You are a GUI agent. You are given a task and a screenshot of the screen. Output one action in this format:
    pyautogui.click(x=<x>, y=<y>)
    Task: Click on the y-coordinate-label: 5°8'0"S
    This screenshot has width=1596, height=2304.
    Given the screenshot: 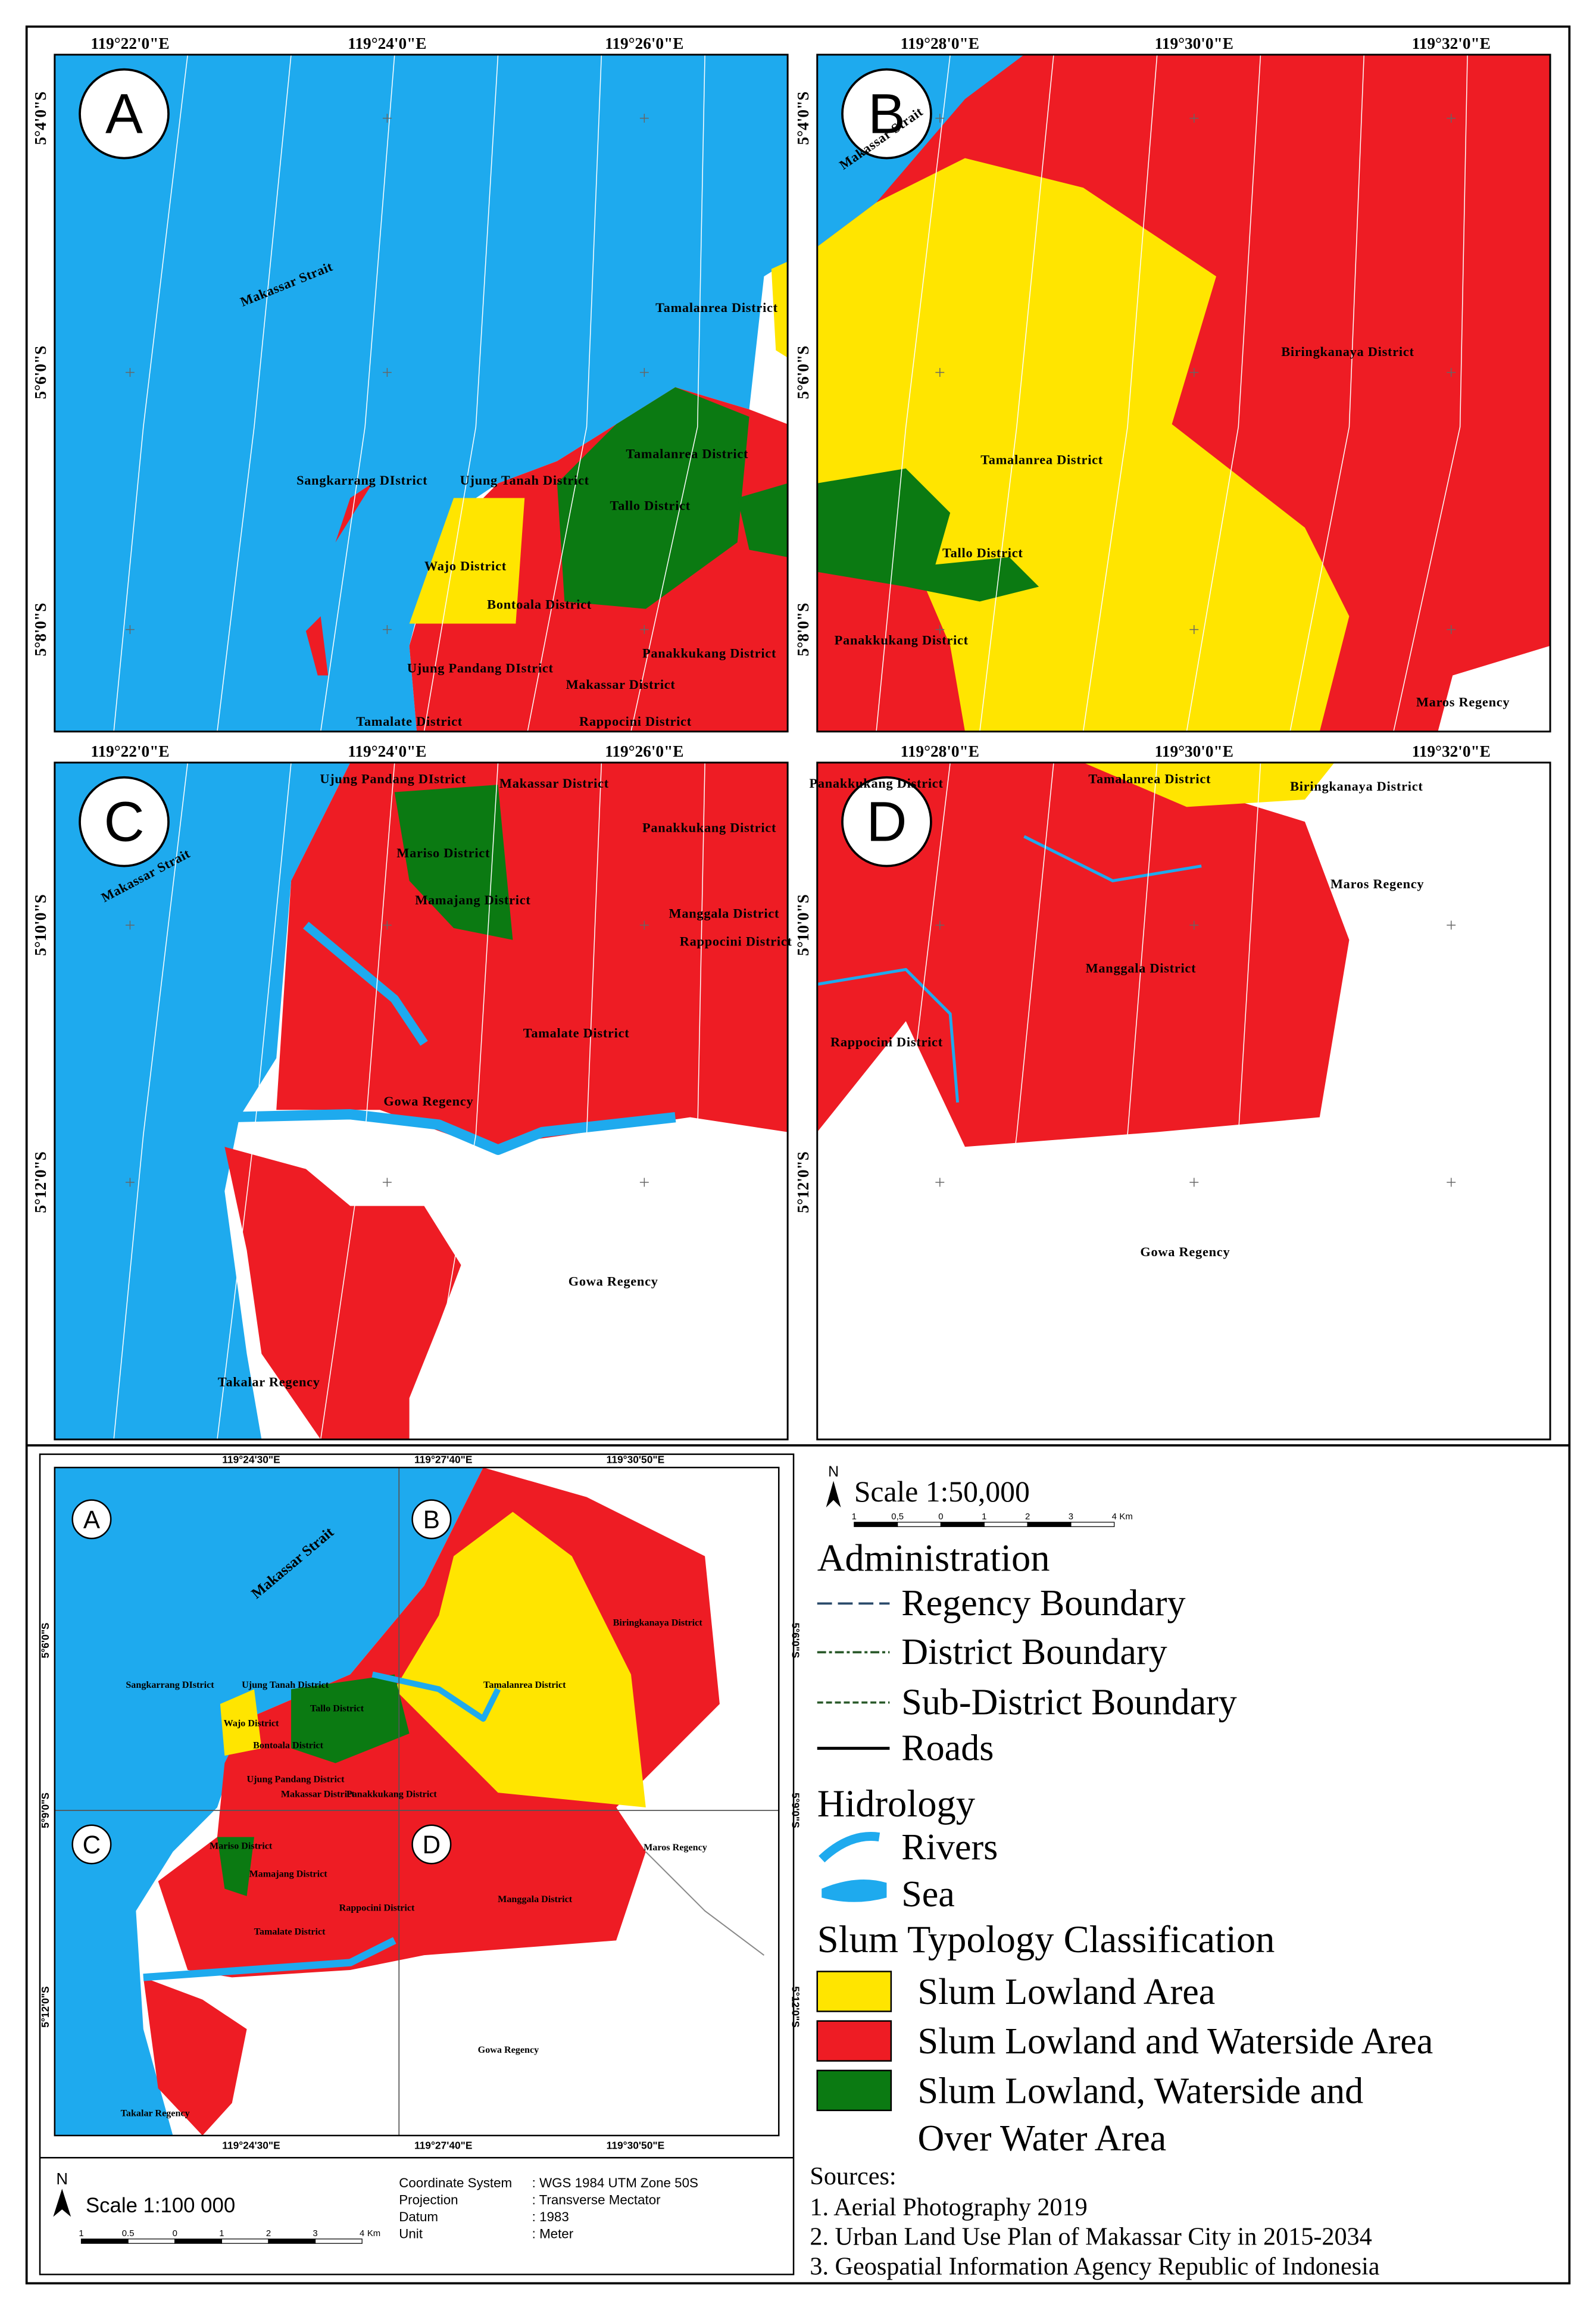 What is the action you would take?
    pyautogui.click(x=40, y=630)
    